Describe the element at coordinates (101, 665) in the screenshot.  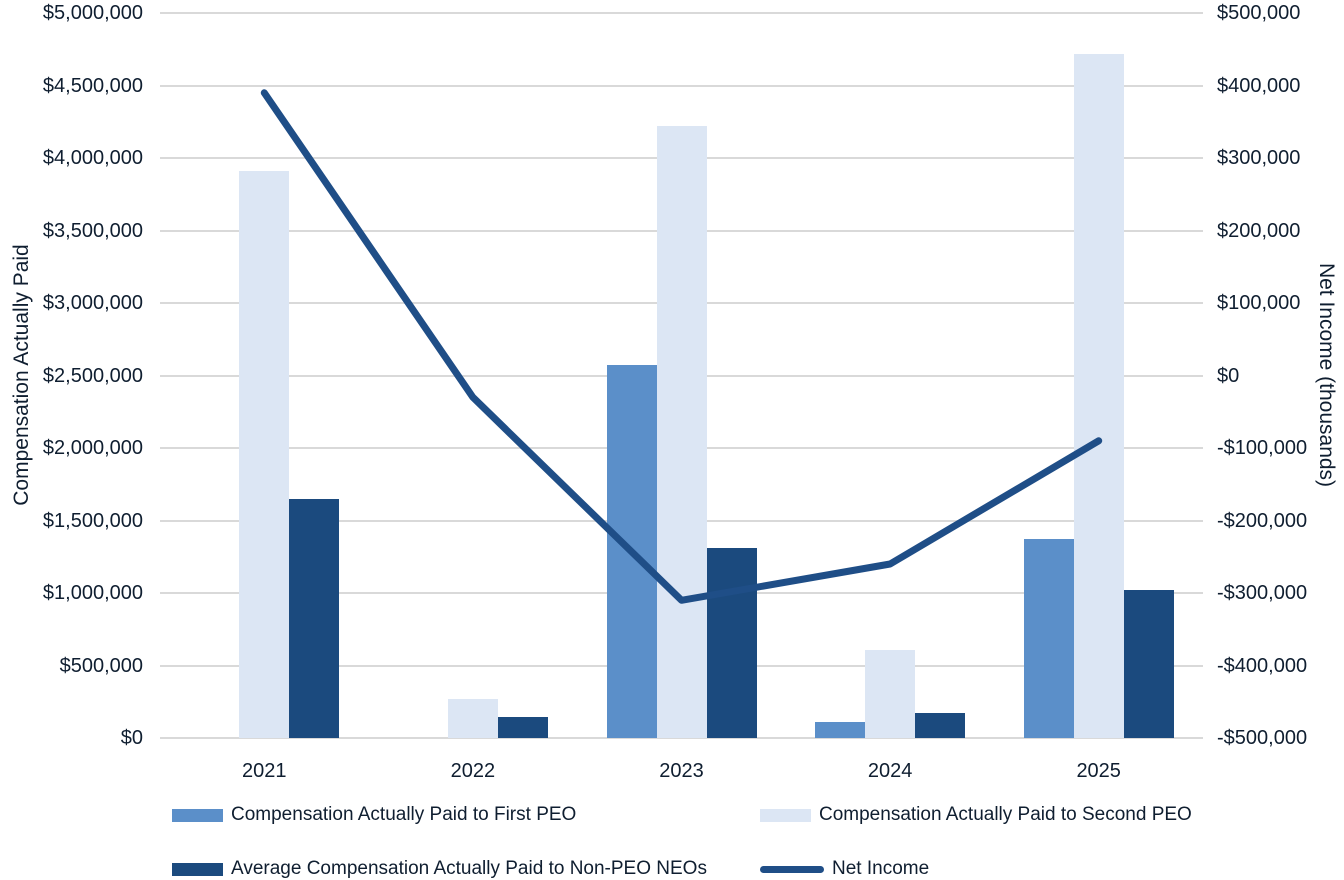
I see `left-y-tick-label: $500,000` at that location.